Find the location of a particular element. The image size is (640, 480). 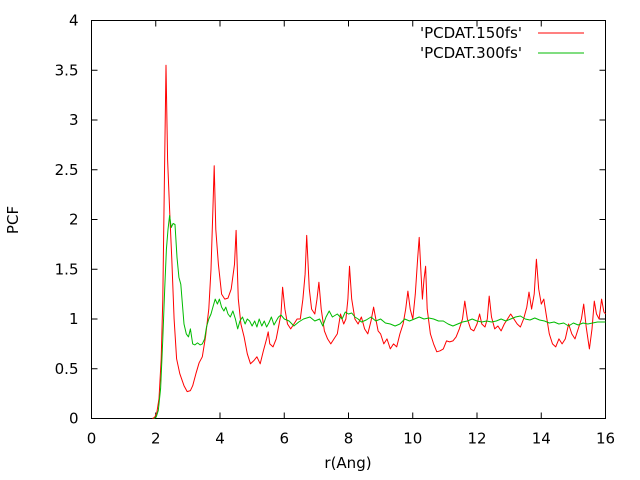

y-tick-label: 0 is located at coordinates (74, 419).